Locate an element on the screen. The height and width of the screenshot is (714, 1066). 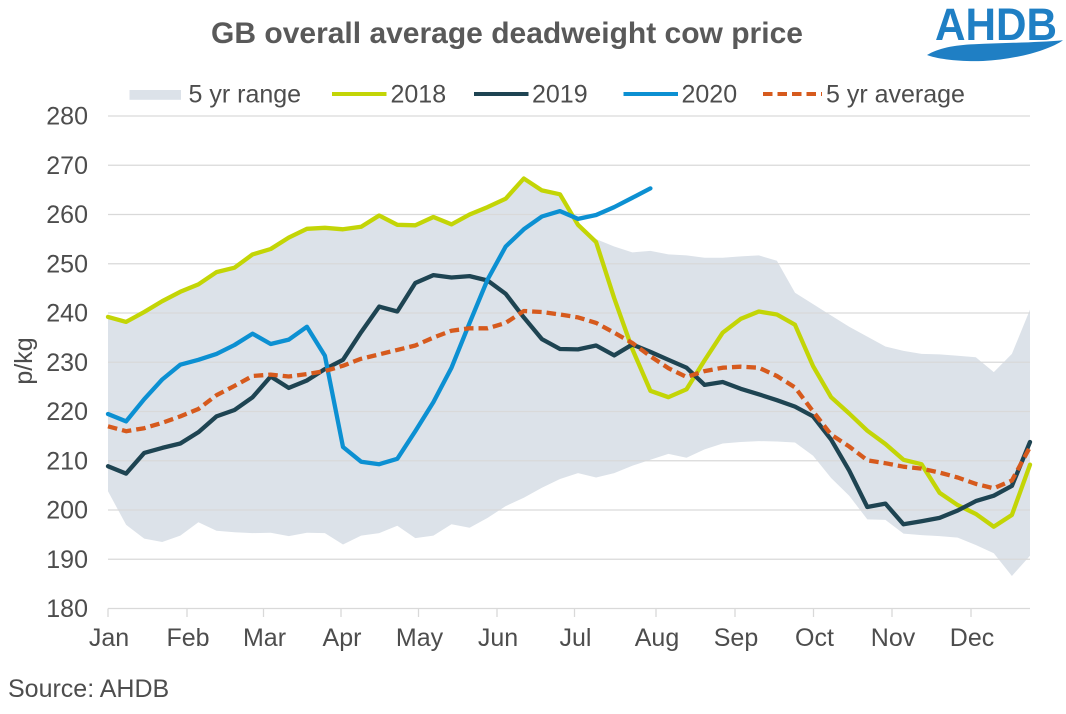
svg-text: Oct is located at coordinates (814, 638).